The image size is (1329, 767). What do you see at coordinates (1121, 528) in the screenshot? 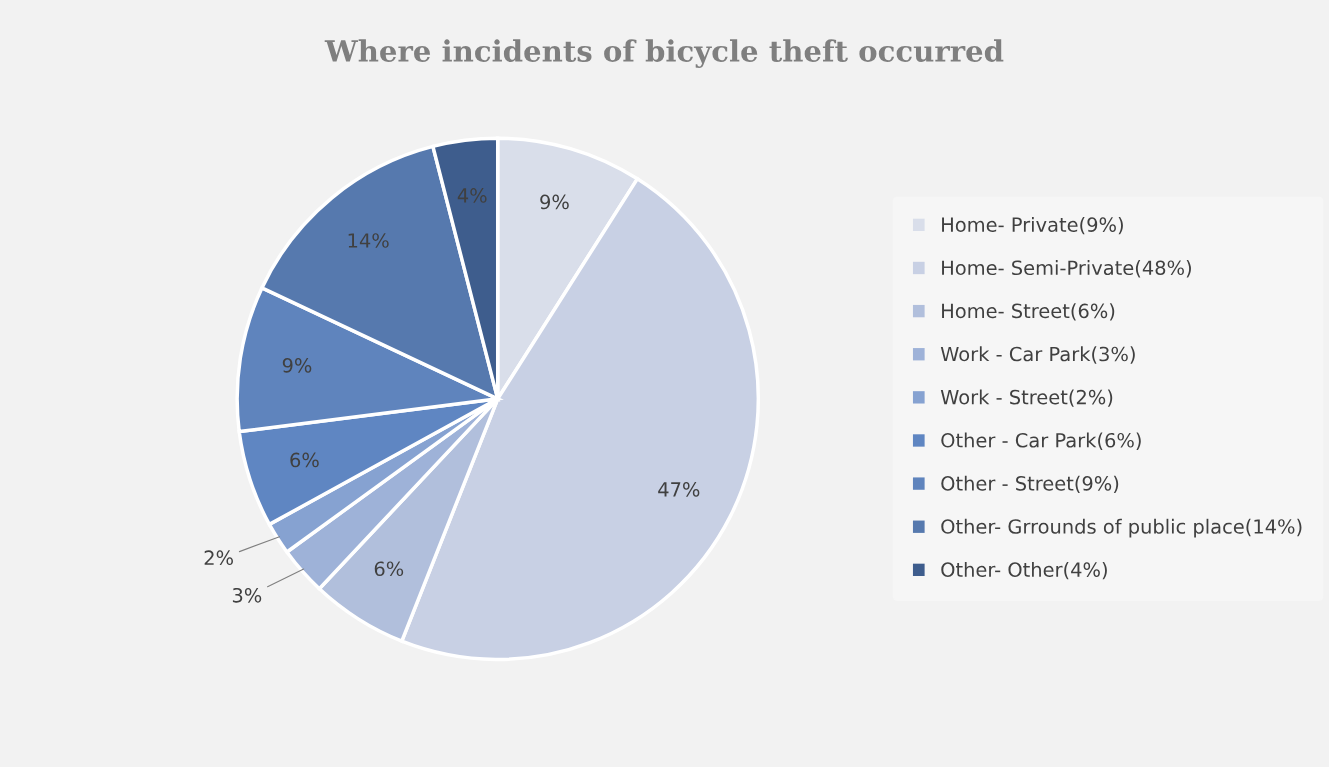
I see `legend-label: Other- Grrounds of public place(14%)` at bounding box center [1121, 528].